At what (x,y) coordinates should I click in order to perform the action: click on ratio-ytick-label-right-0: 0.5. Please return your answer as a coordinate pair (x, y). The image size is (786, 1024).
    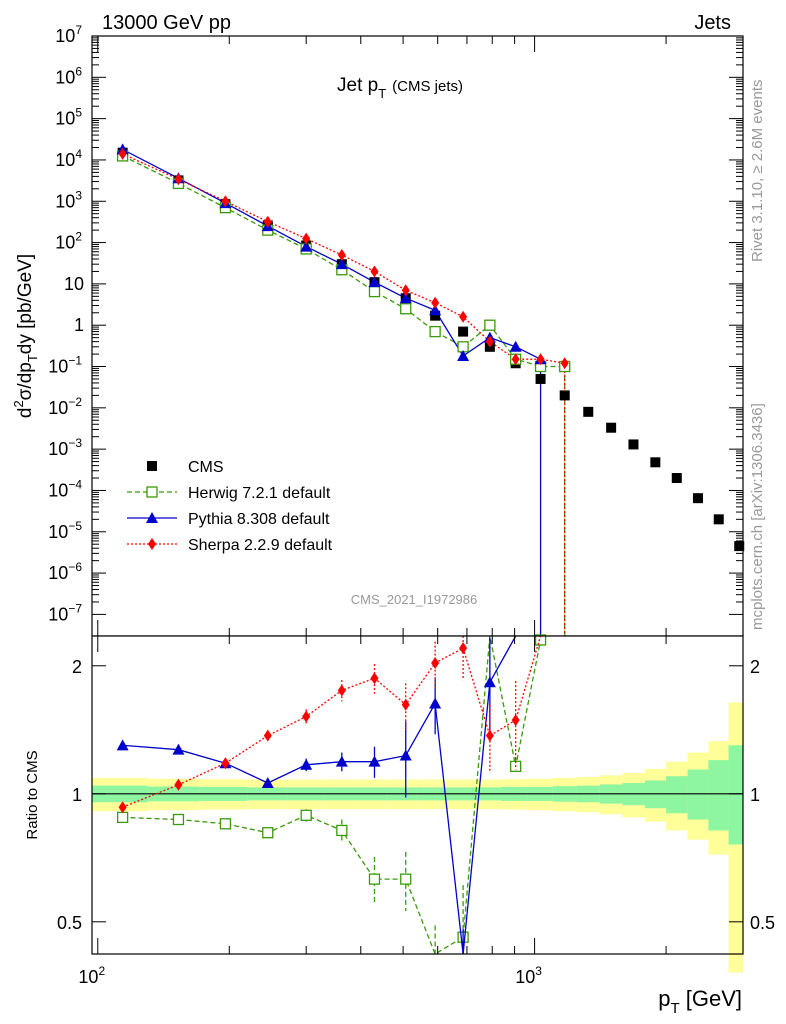
    Looking at the image, I should click on (762, 923).